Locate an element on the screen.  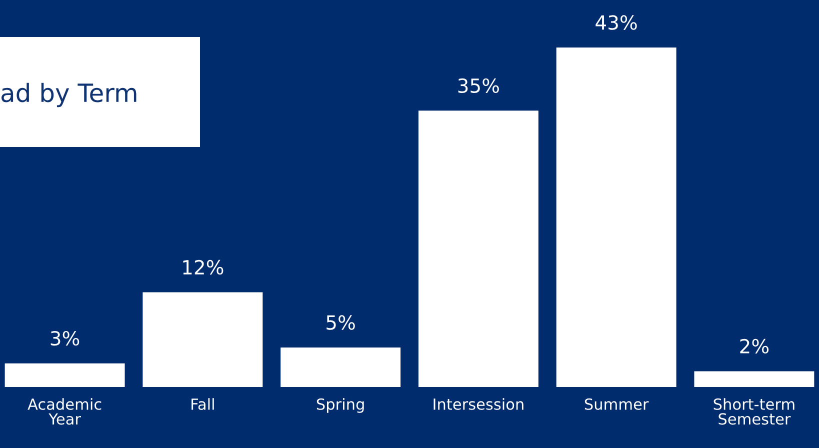
data-label: 2% is located at coordinates (754, 346).